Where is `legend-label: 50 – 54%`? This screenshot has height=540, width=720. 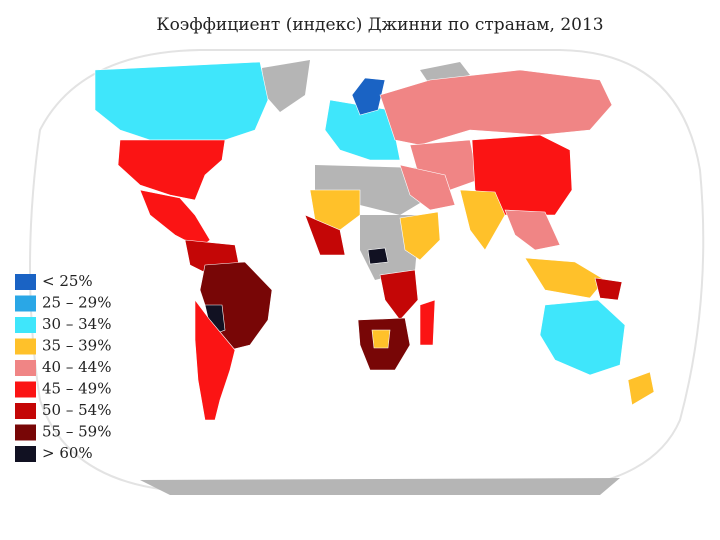
legend-label: 50 – 54% is located at coordinates (76, 410).